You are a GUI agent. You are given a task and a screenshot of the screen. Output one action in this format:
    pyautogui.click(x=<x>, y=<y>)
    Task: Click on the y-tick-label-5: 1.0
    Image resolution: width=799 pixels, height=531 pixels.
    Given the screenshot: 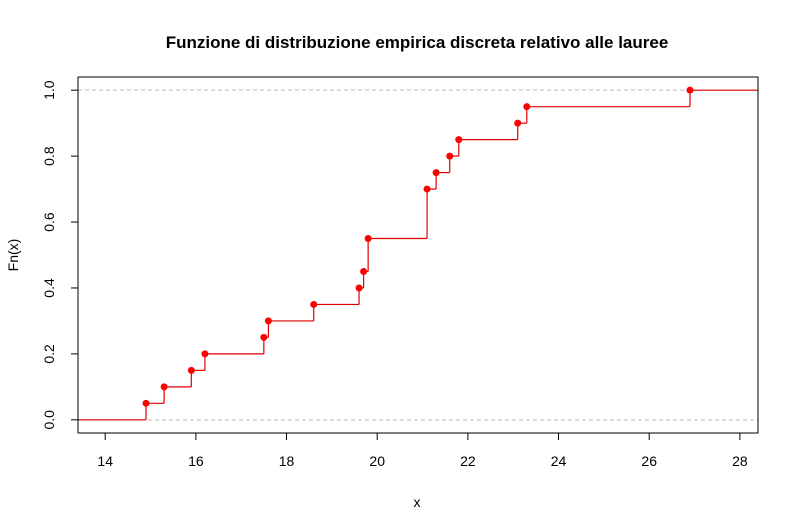 What is the action you would take?
    pyautogui.click(x=49, y=90)
    